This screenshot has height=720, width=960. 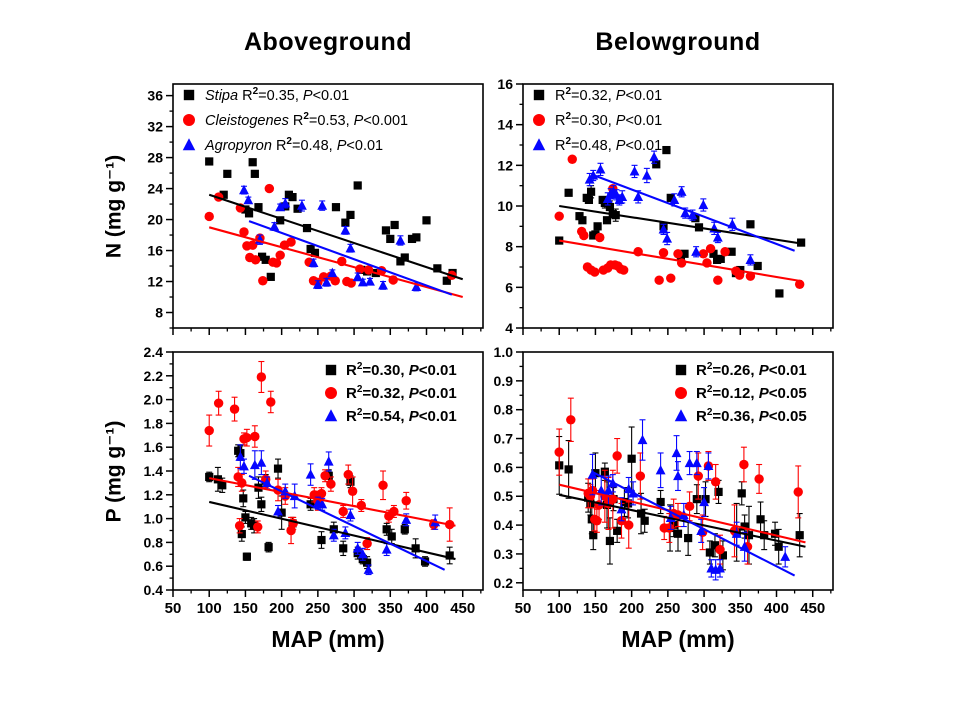 I want to click on svg-text: R2=0.12, P<0.05, so click(x=751, y=393).